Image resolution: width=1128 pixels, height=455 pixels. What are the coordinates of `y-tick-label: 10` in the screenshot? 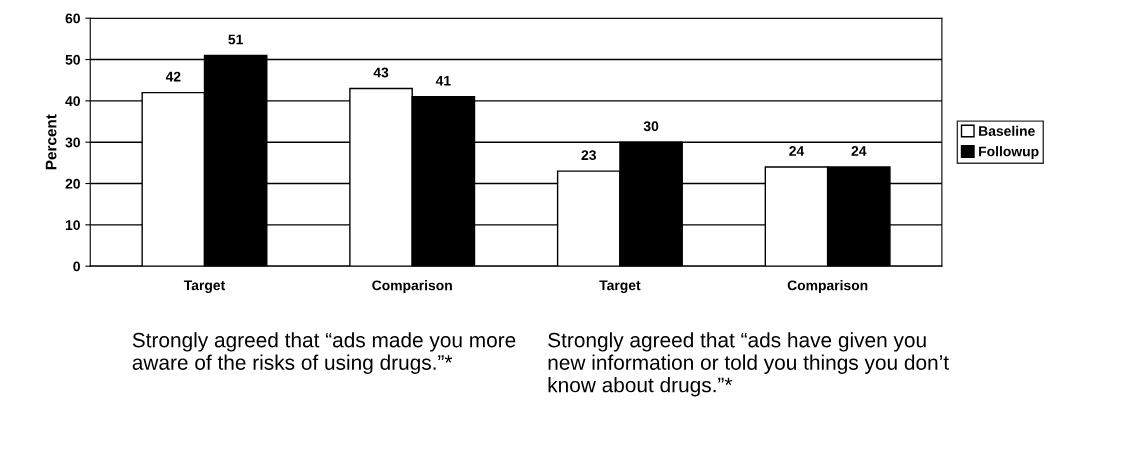 It's located at (72, 225).